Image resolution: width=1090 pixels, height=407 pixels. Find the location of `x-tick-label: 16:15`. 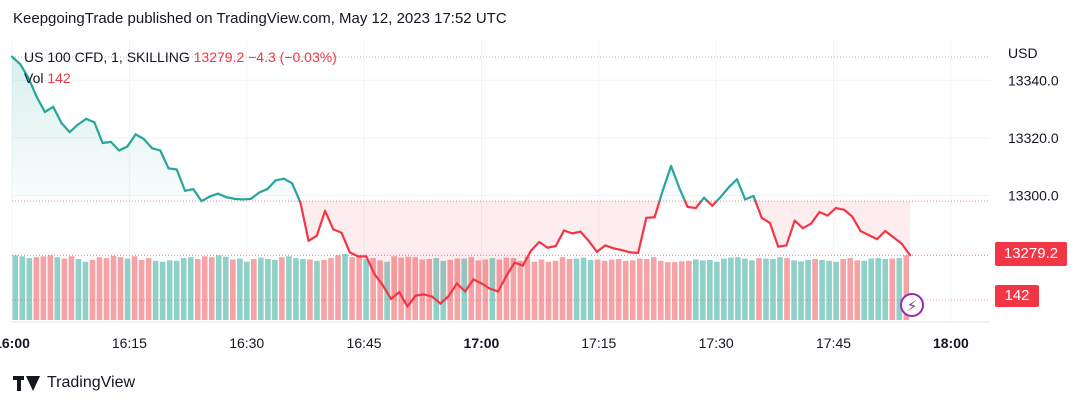

x-tick-label: 16:15 is located at coordinates (129, 343).